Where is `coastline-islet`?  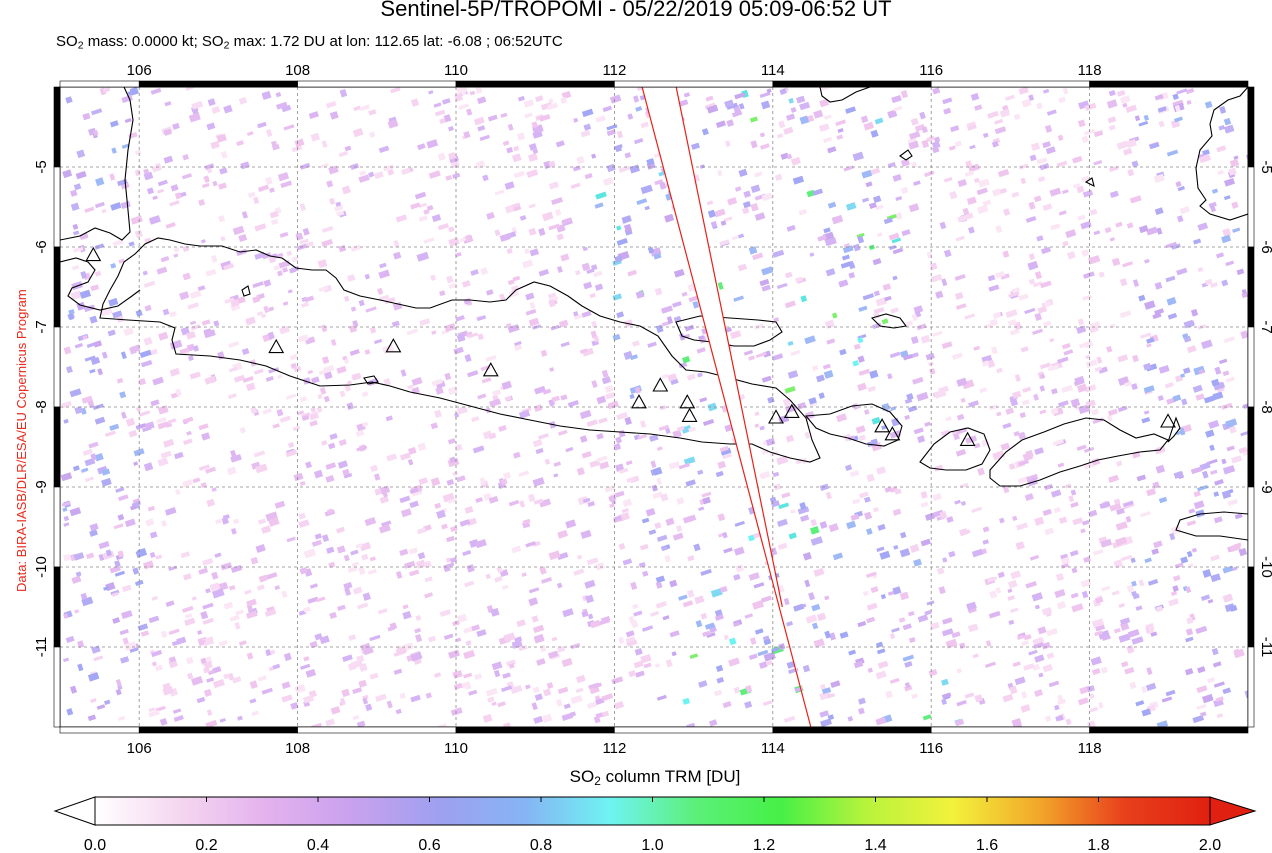
coastline-islet is located at coordinates (1089, 182).